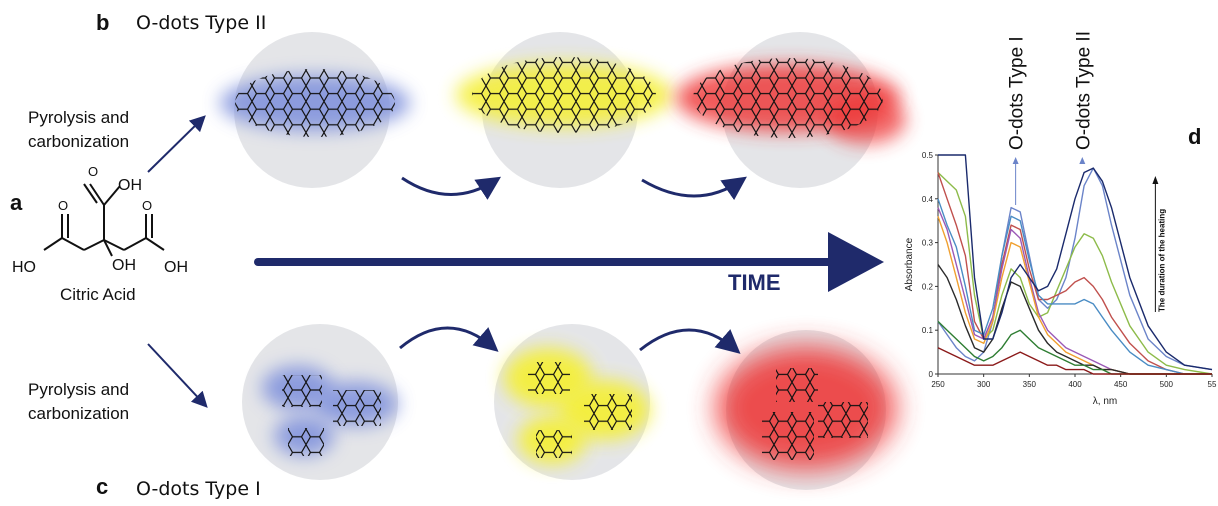  Describe the element at coordinates (98, 294) in the screenshot. I see `molecule-name: Citric Acid` at that location.